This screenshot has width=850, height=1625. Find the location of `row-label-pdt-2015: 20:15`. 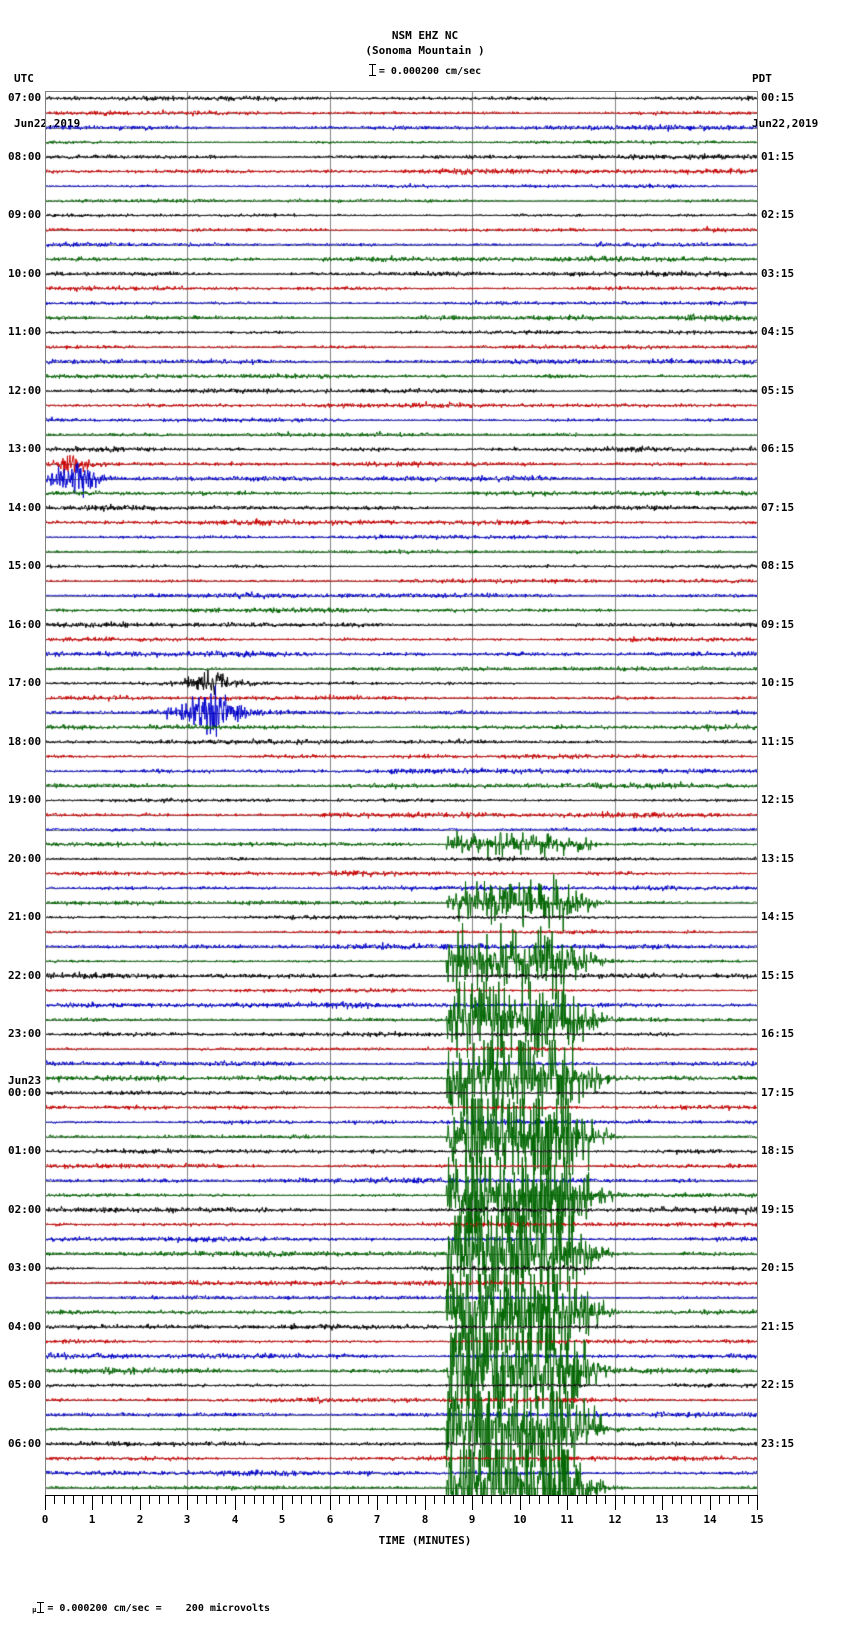

row-label-pdt-2015: 20:15 is located at coordinates (778, 1268).